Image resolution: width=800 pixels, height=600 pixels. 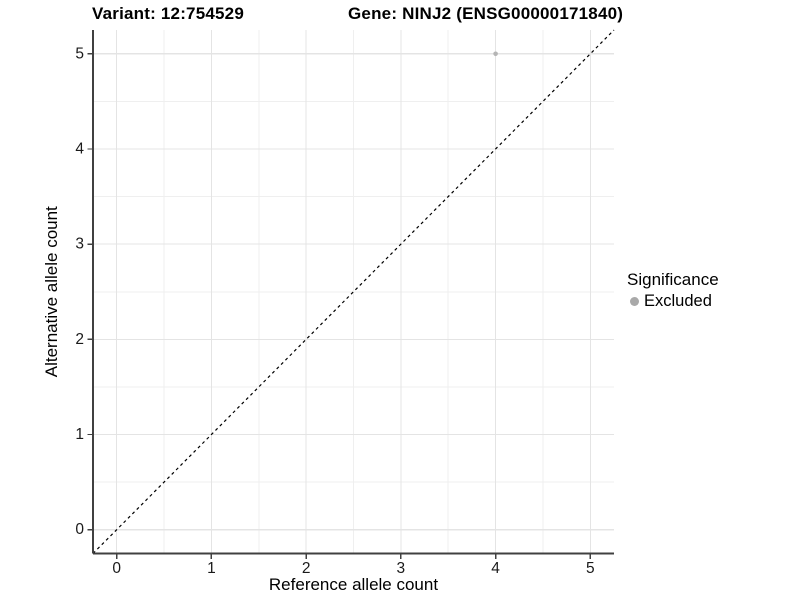 What do you see at coordinates (79, 339) in the screenshot?
I see `y-tick-label: 2` at bounding box center [79, 339].